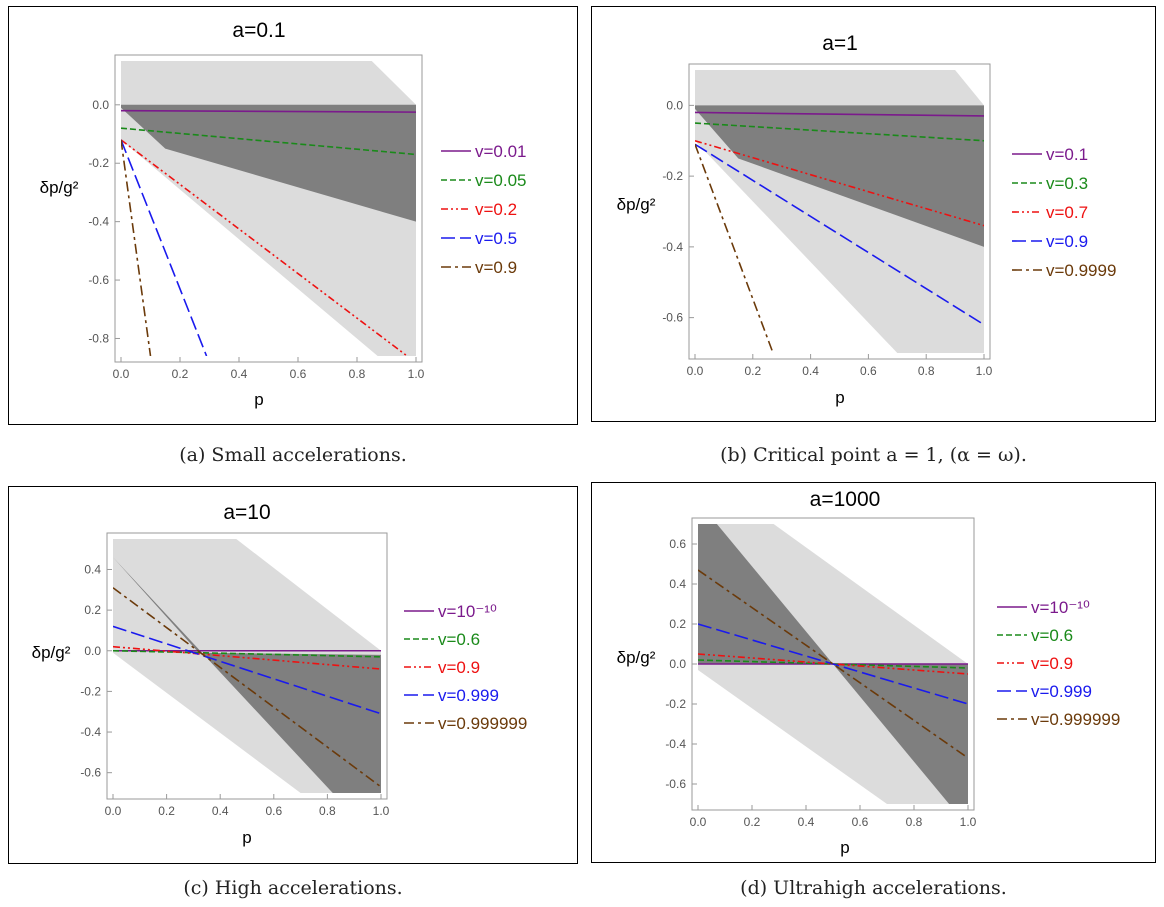 This screenshot has width=1164, height=907. What do you see at coordinates (1067, 183) in the screenshot?
I see `legend-label-1: v=0.3` at bounding box center [1067, 183].